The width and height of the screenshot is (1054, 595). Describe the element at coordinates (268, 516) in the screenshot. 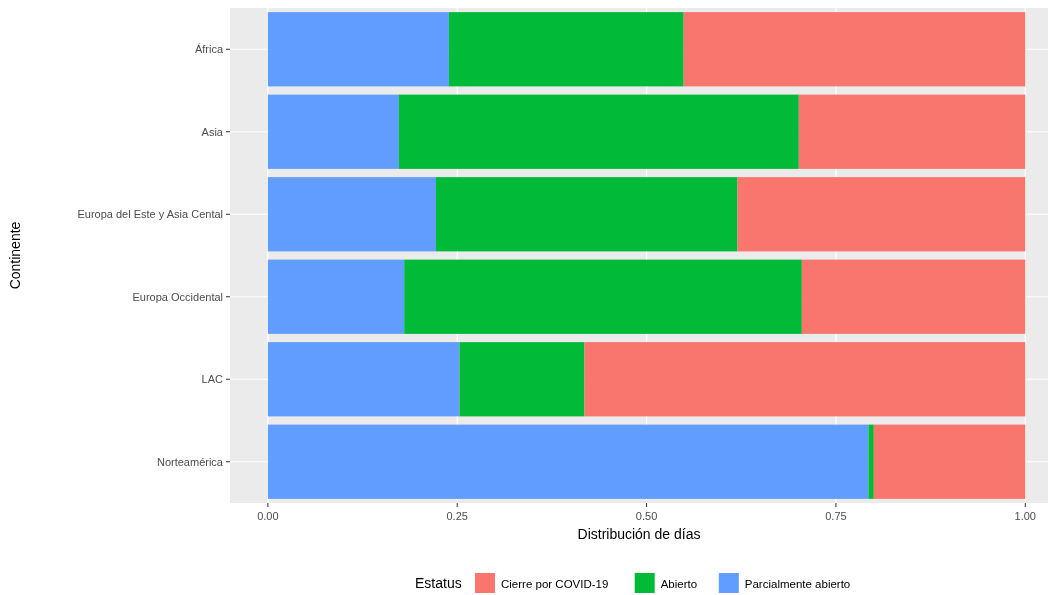

I see `x-tick-label: 0.00` at that location.